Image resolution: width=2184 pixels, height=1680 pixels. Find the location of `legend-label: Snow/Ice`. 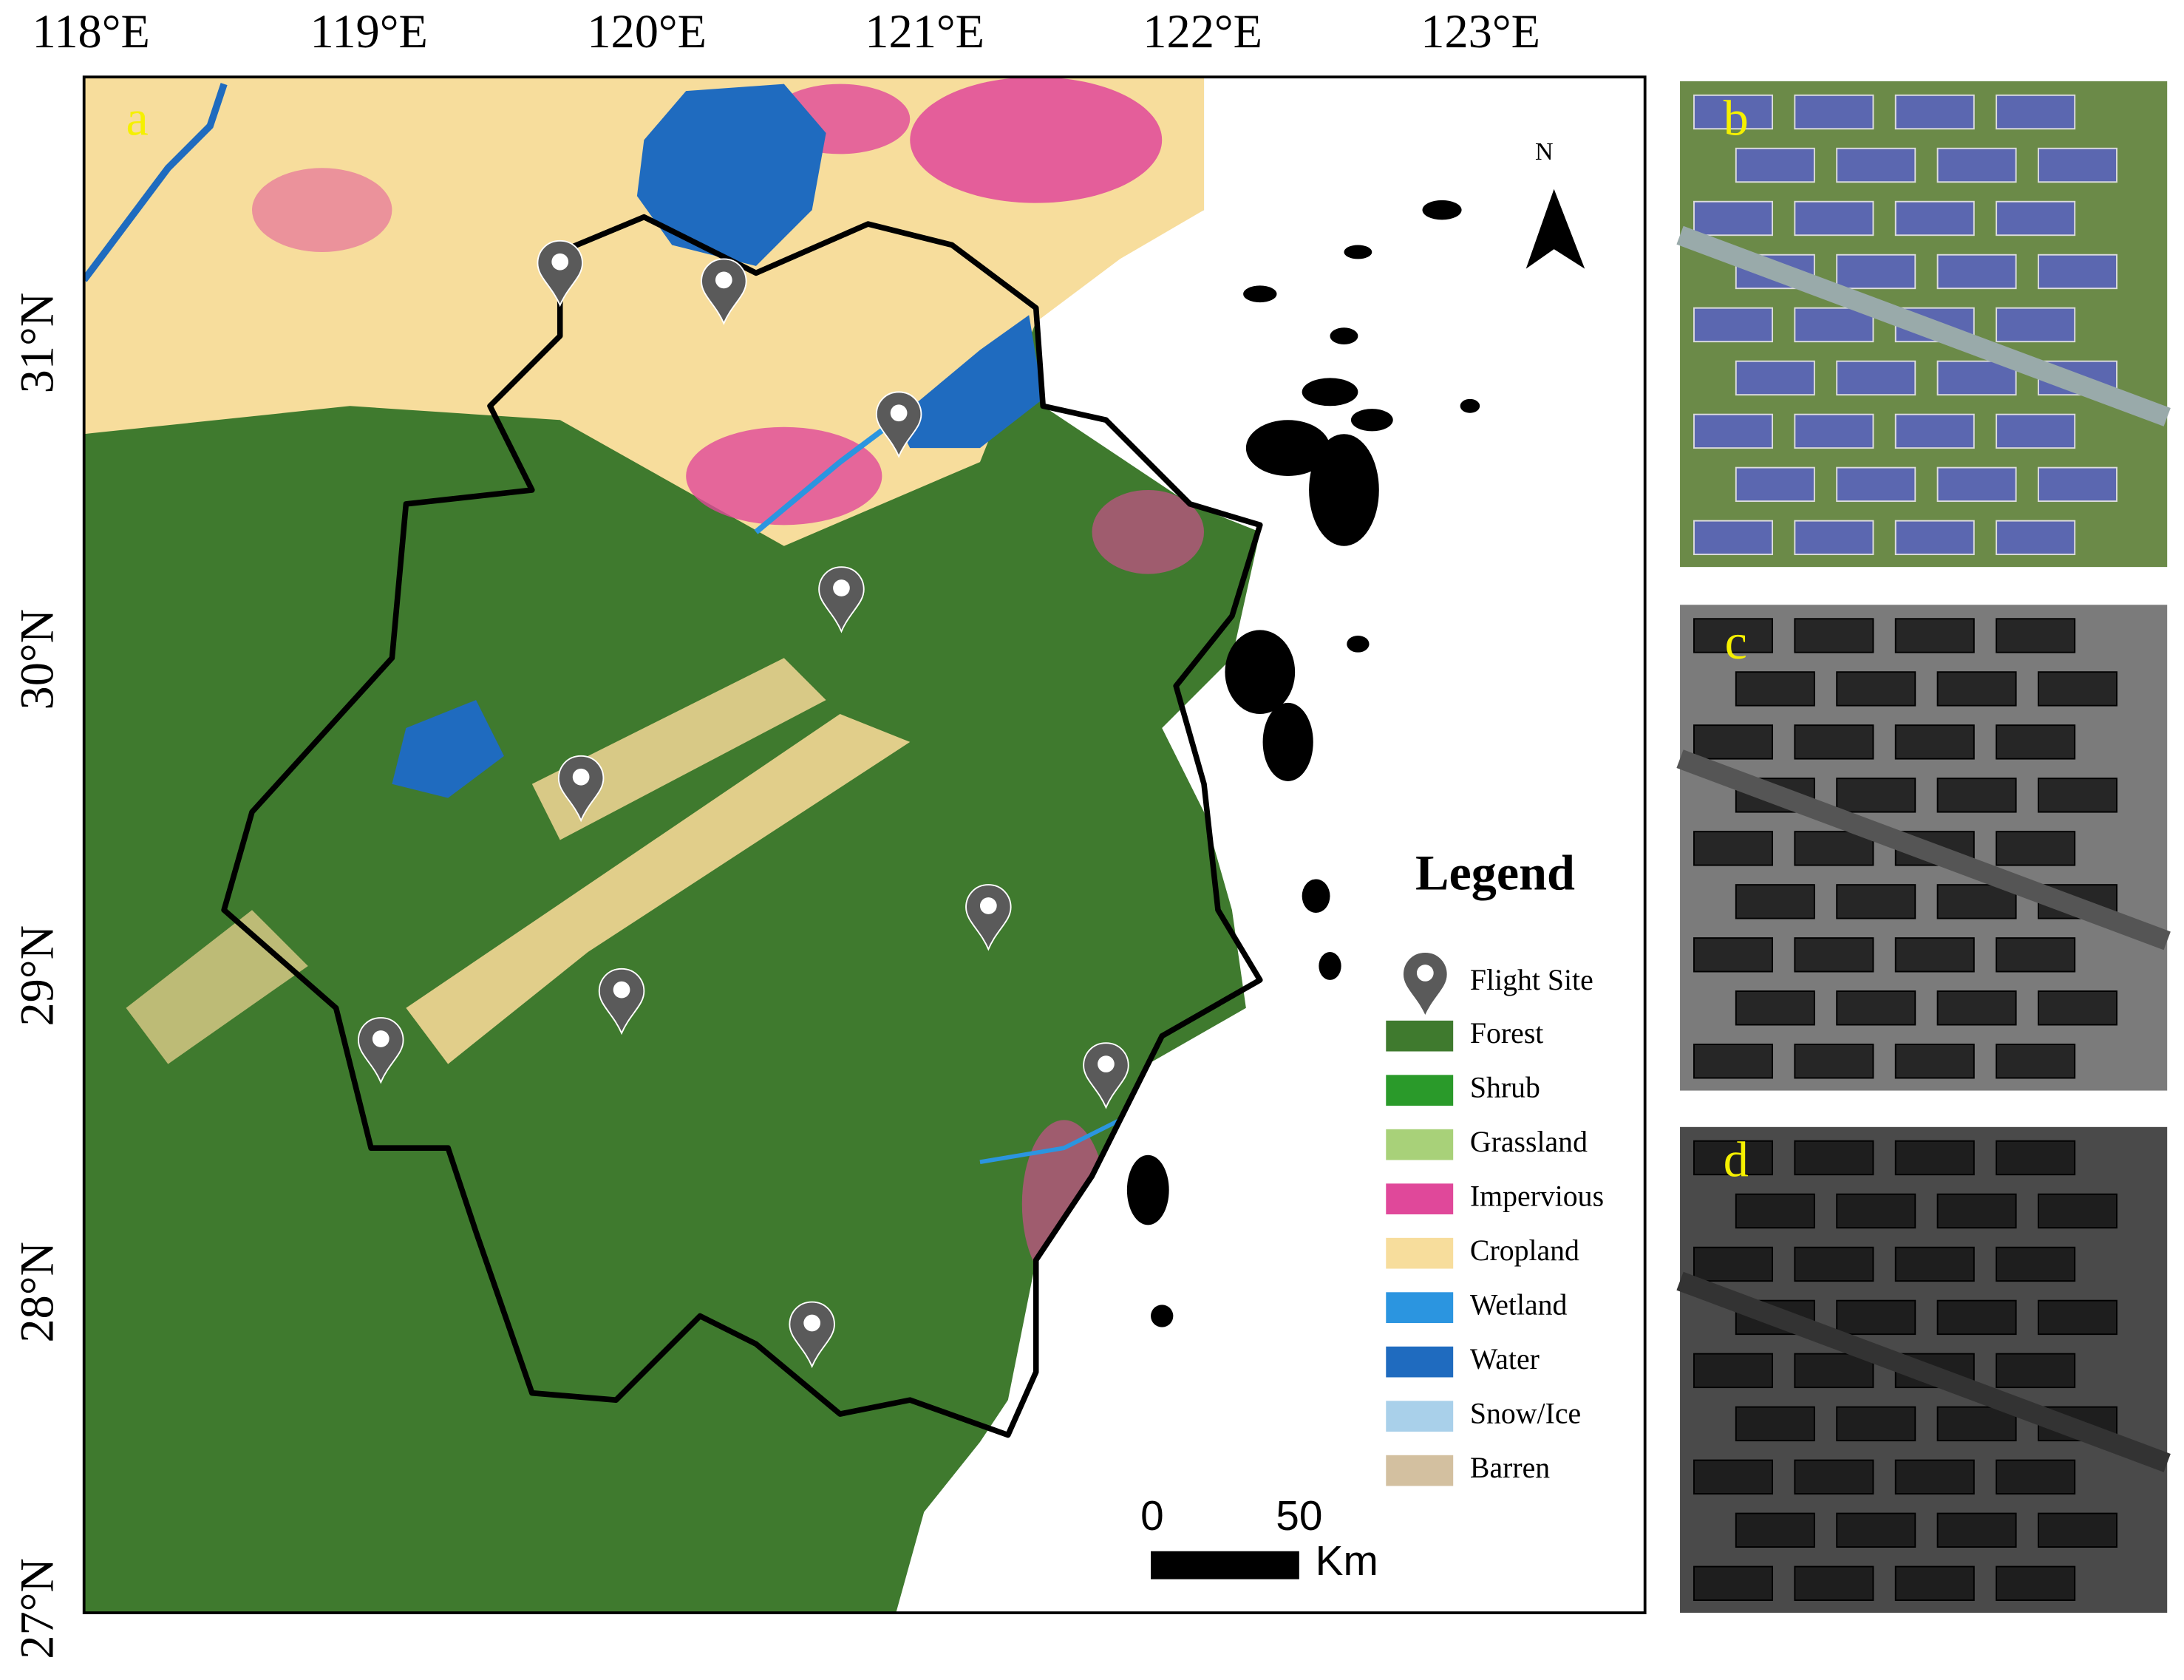

legend-label: Snow/Ice is located at coordinates (1525, 1413).